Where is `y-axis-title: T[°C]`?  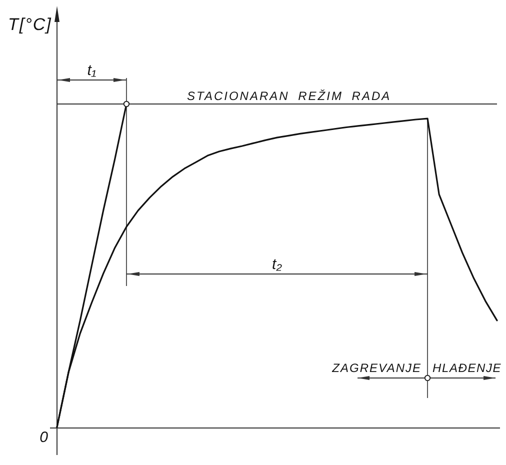 y-axis-title: T[°C] is located at coordinates (30, 24).